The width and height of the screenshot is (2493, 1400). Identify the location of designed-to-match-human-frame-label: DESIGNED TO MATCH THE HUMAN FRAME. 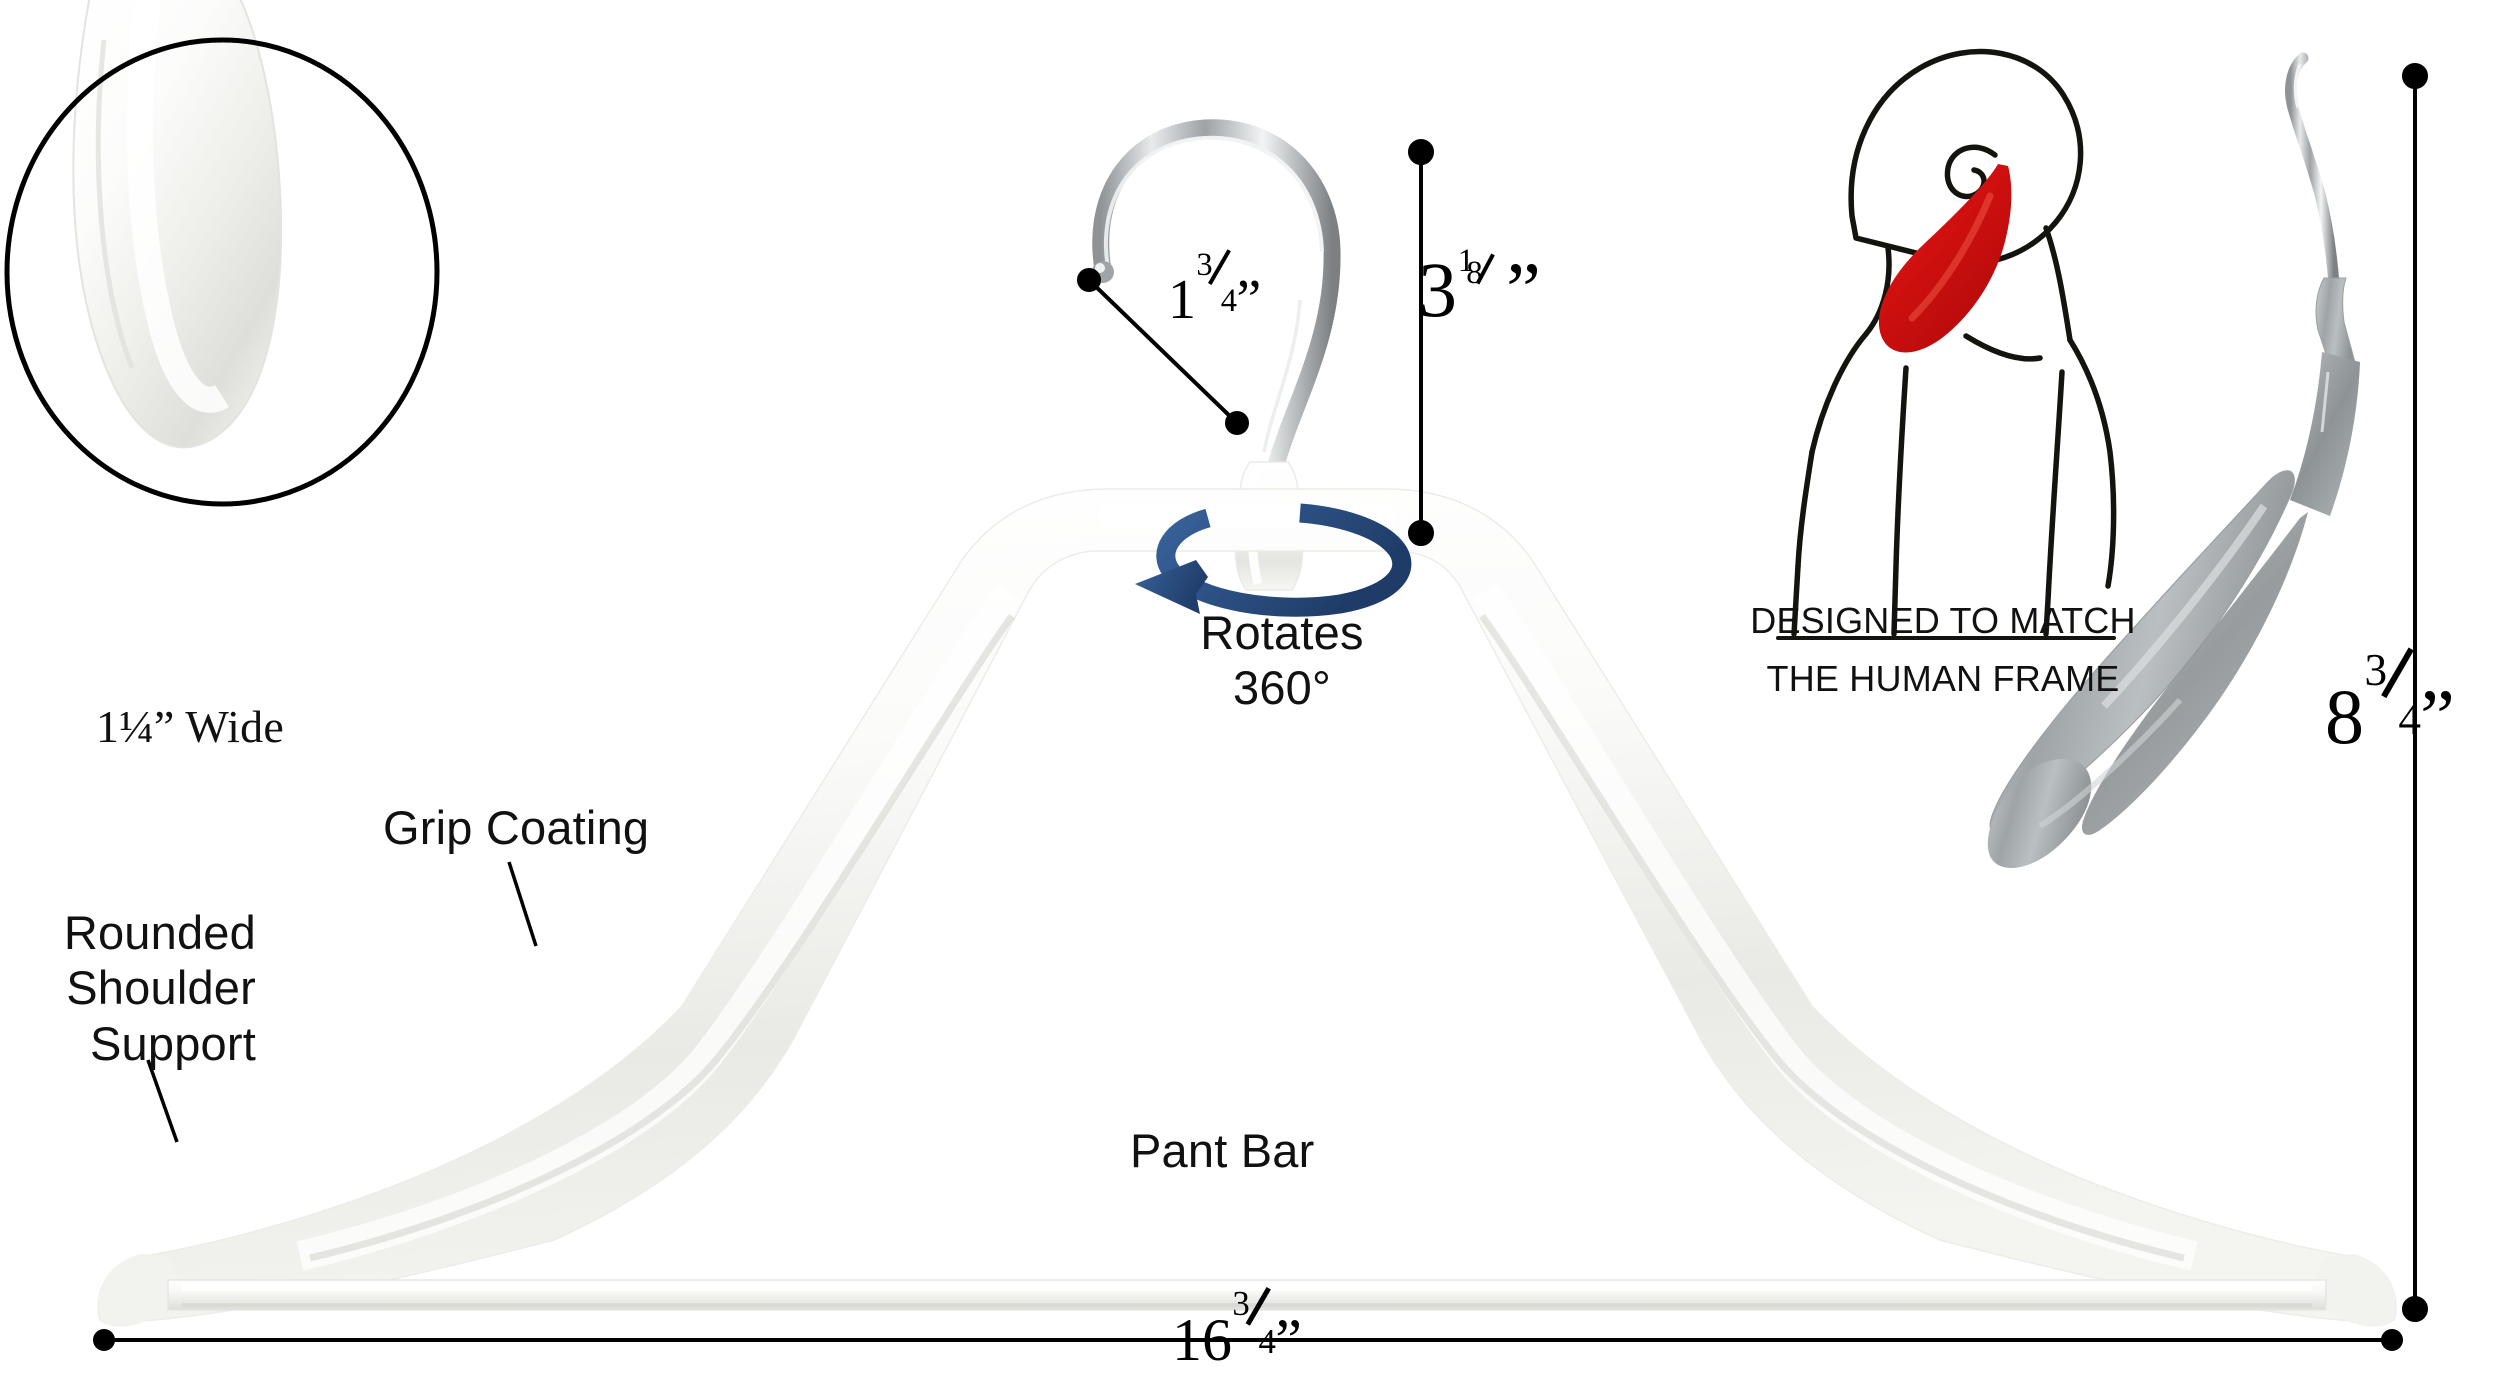
(1943, 650).